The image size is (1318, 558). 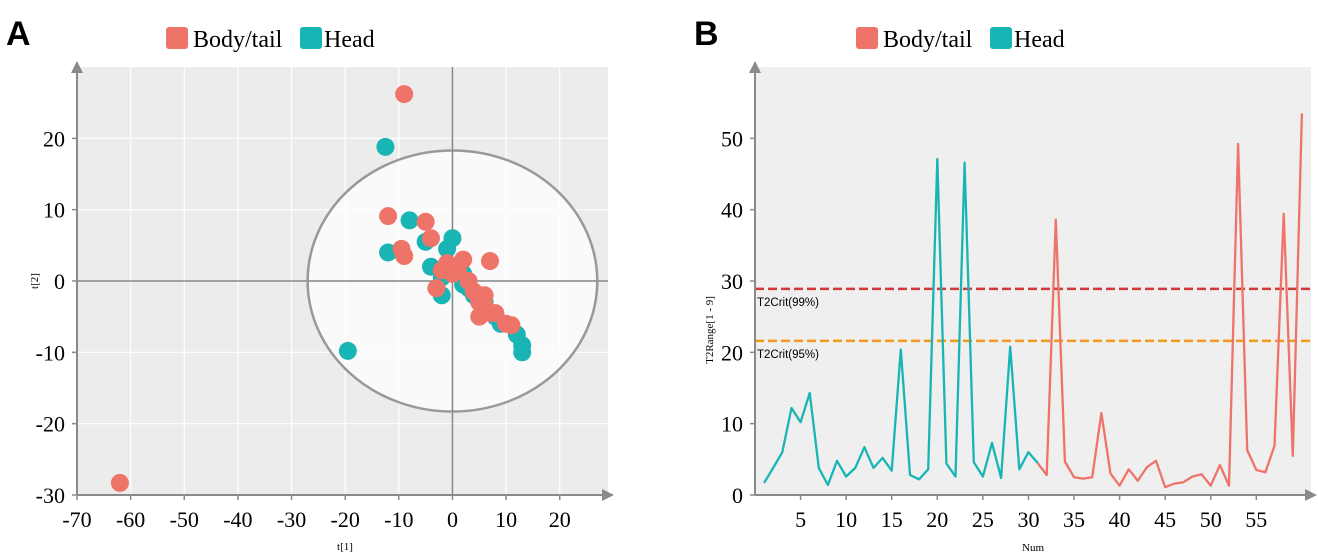 What do you see at coordinates (1074, 519) in the screenshot?
I see `x-tick-label: 35` at bounding box center [1074, 519].